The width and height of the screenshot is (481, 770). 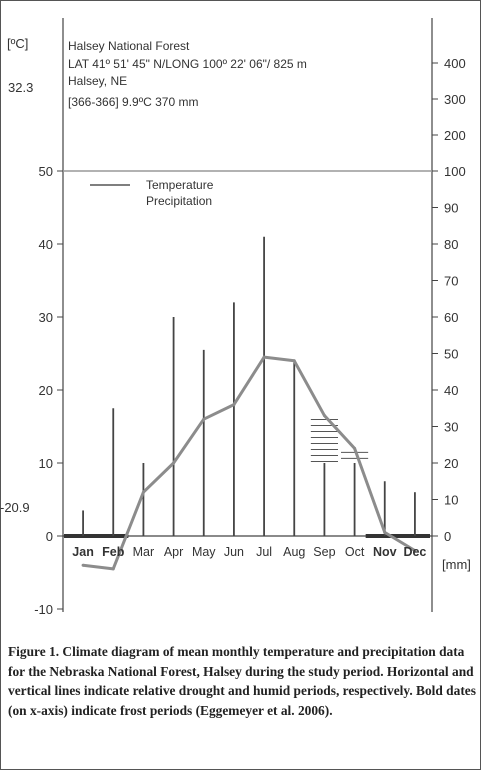 What do you see at coordinates (451, 427) in the screenshot?
I see `right-tick-label: 30` at bounding box center [451, 427].